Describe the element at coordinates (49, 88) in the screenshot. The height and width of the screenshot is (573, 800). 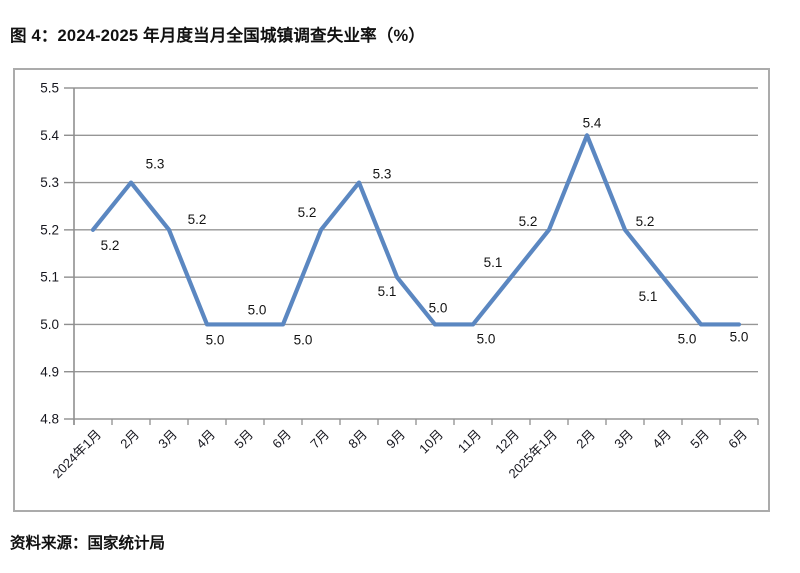
I see `y-tick-label: 5.5` at that location.